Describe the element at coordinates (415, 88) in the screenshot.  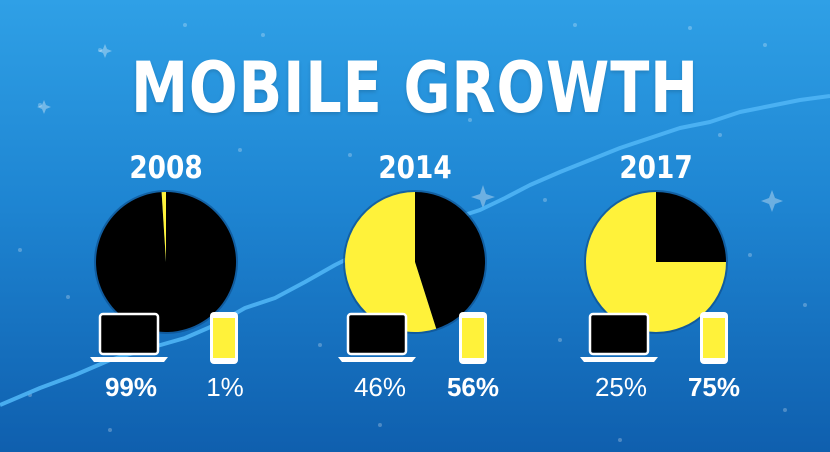
I see `page-title: MOBILE GROWTH` at that location.